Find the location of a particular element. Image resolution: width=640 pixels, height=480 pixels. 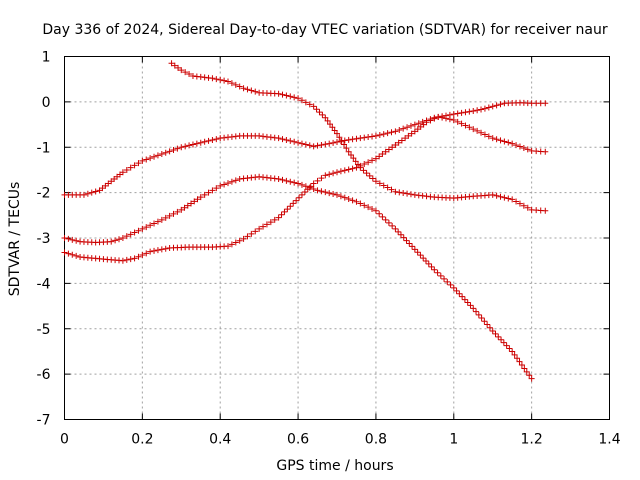

x-tick-label: 1.4 is located at coordinates (609, 440).